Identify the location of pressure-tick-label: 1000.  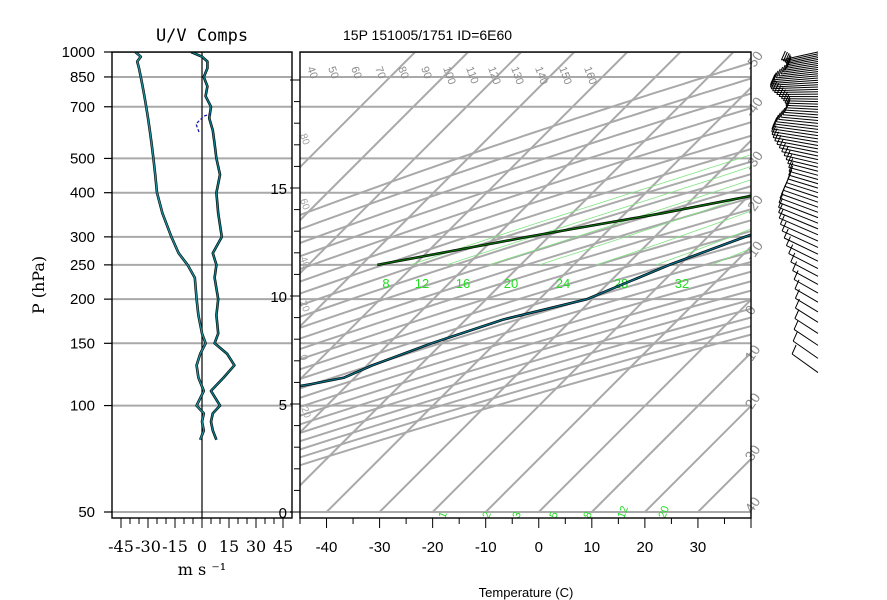
(78, 52).